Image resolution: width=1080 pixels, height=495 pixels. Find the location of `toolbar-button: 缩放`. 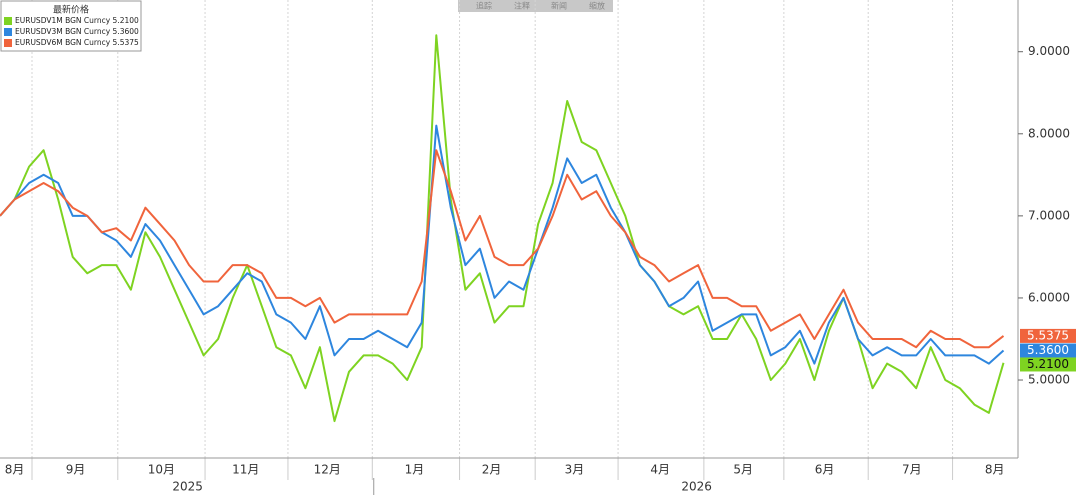

toolbar-button: 缩放 is located at coordinates (597, 6).